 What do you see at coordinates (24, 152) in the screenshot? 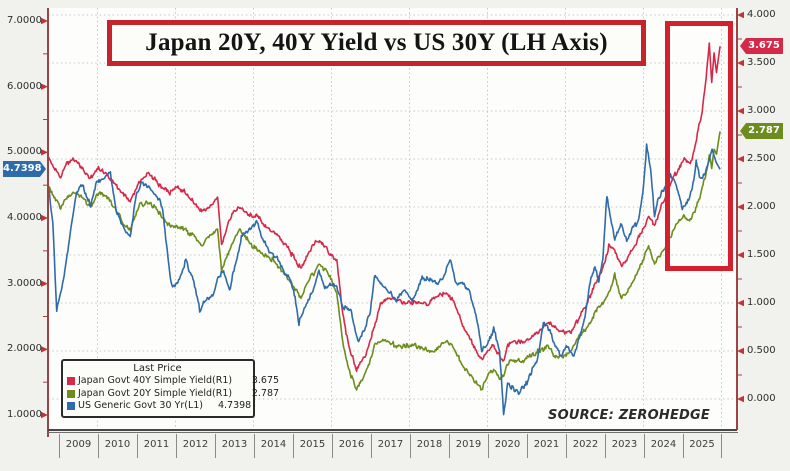
I see `left-axis-label: 5.0000` at bounding box center [24, 152].